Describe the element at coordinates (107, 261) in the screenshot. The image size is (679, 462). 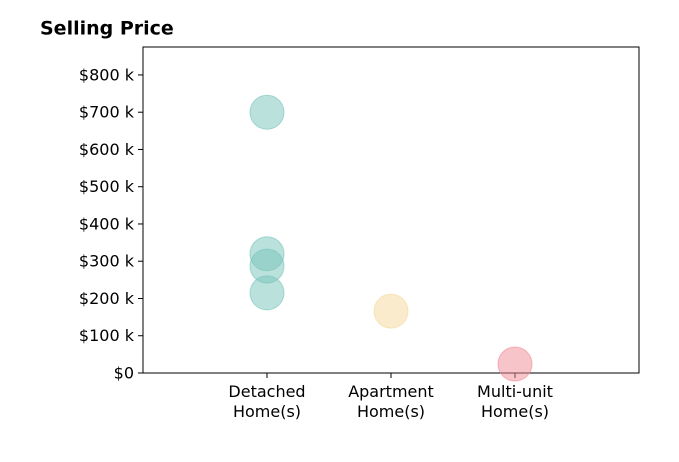
I see `y-tick-label: $300 k` at that location.